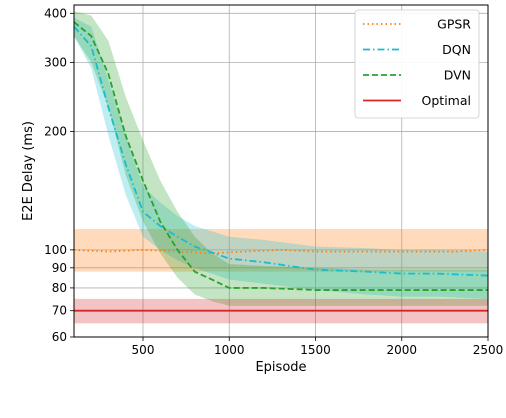 The height and width of the screenshot is (418, 506). Describe the element at coordinates (229, 350) in the screenshot. I see `x-tick-label: 1000` at that location.